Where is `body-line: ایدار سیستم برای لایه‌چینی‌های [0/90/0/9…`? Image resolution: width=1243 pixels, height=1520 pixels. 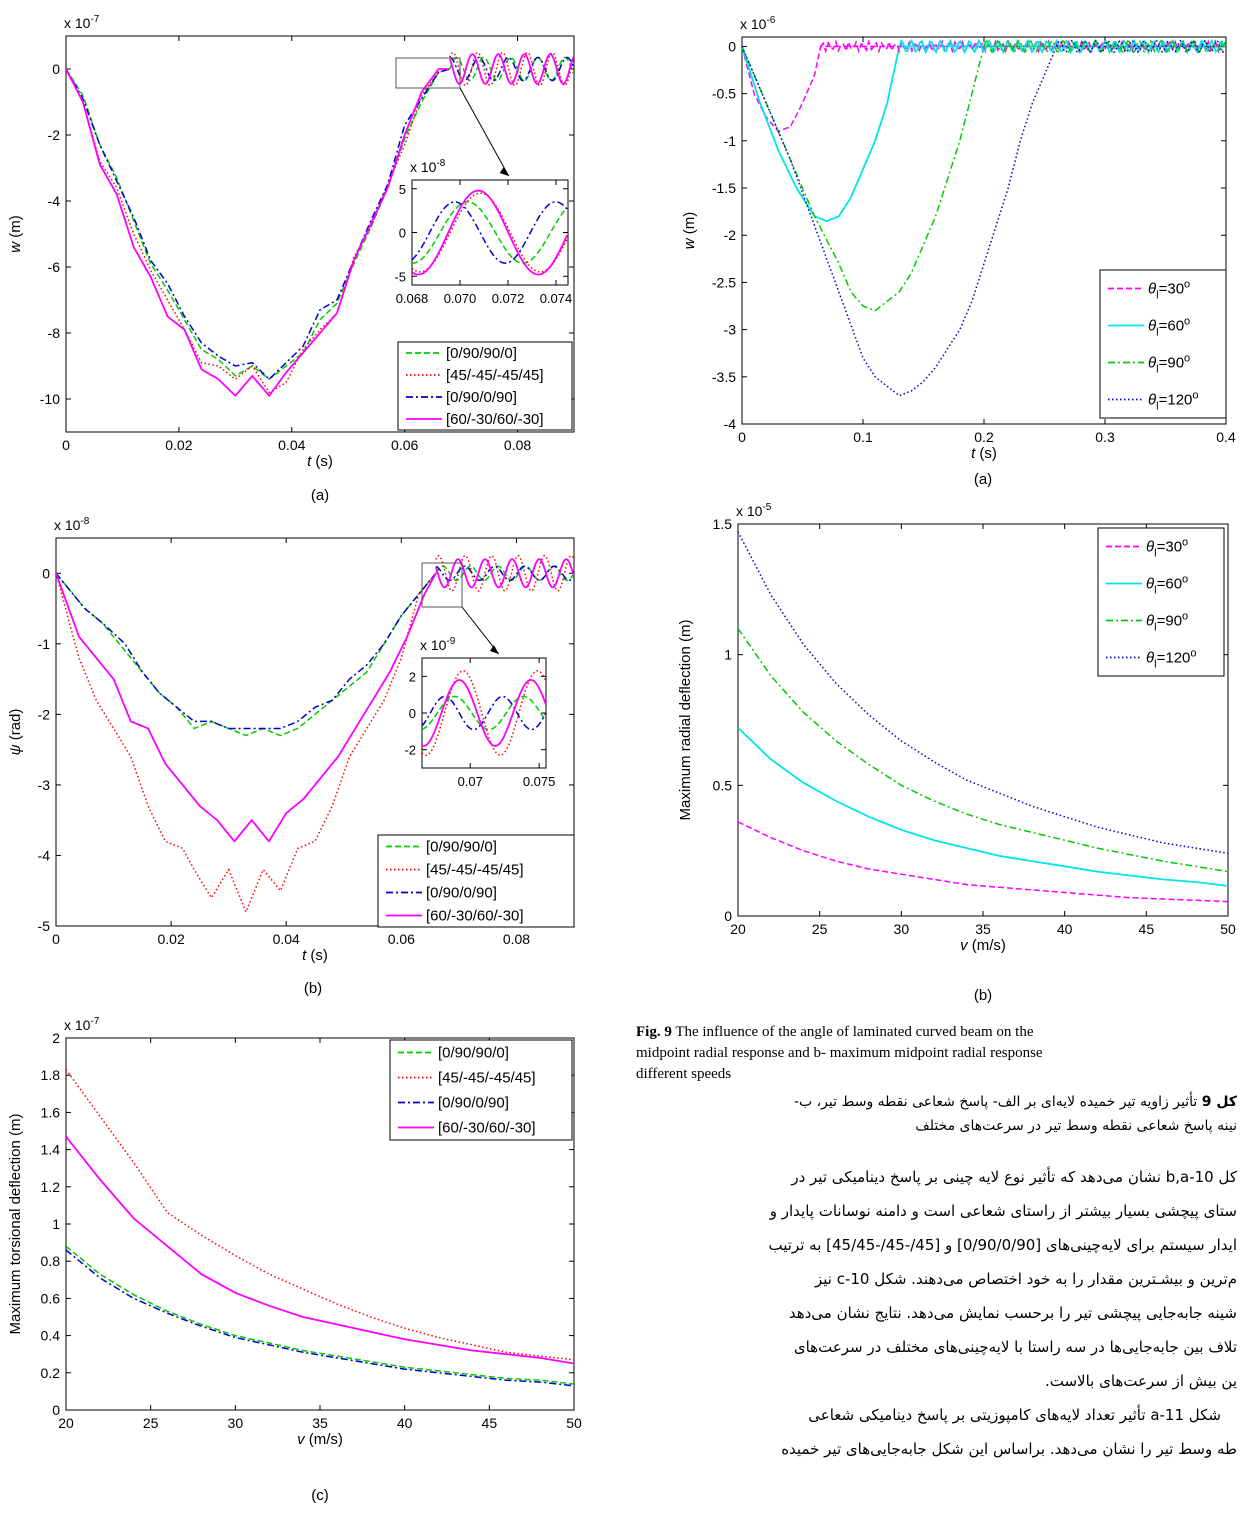
body-line: ایدار سیستم برای لایه‌چینی‌های [0/90/0/9… is located at coordinates (1002, 1245).